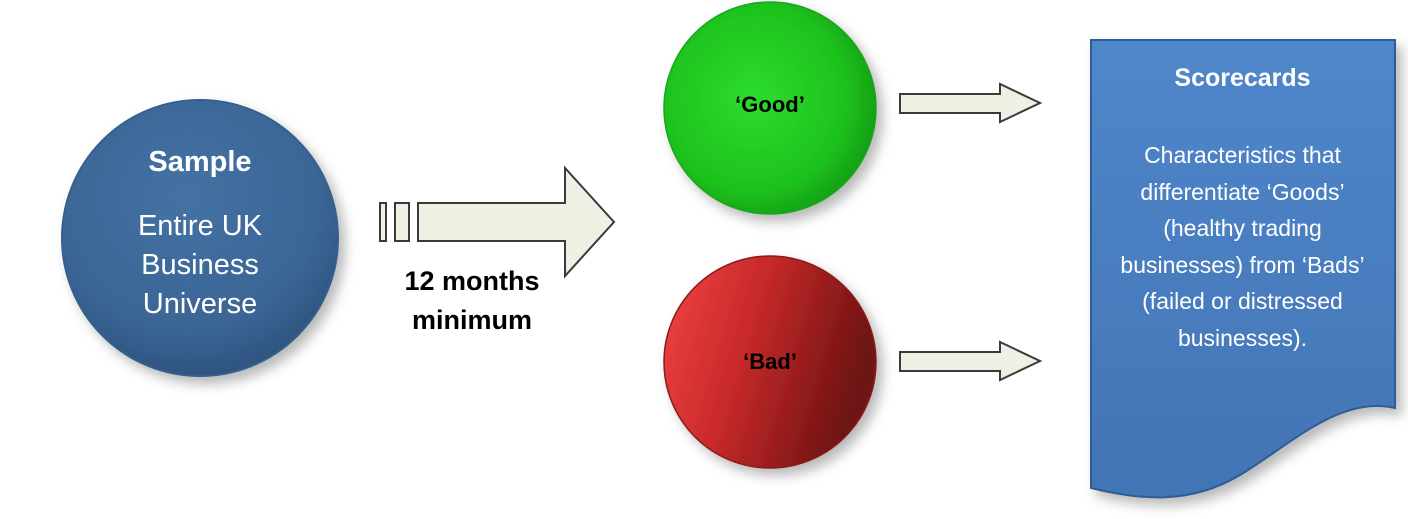 The image size is (1408, 519). What do you see at coordinates (971, 103) in the screenshot?
I see `good-to-scorecards-arrow` at bounding box center [971, 103].